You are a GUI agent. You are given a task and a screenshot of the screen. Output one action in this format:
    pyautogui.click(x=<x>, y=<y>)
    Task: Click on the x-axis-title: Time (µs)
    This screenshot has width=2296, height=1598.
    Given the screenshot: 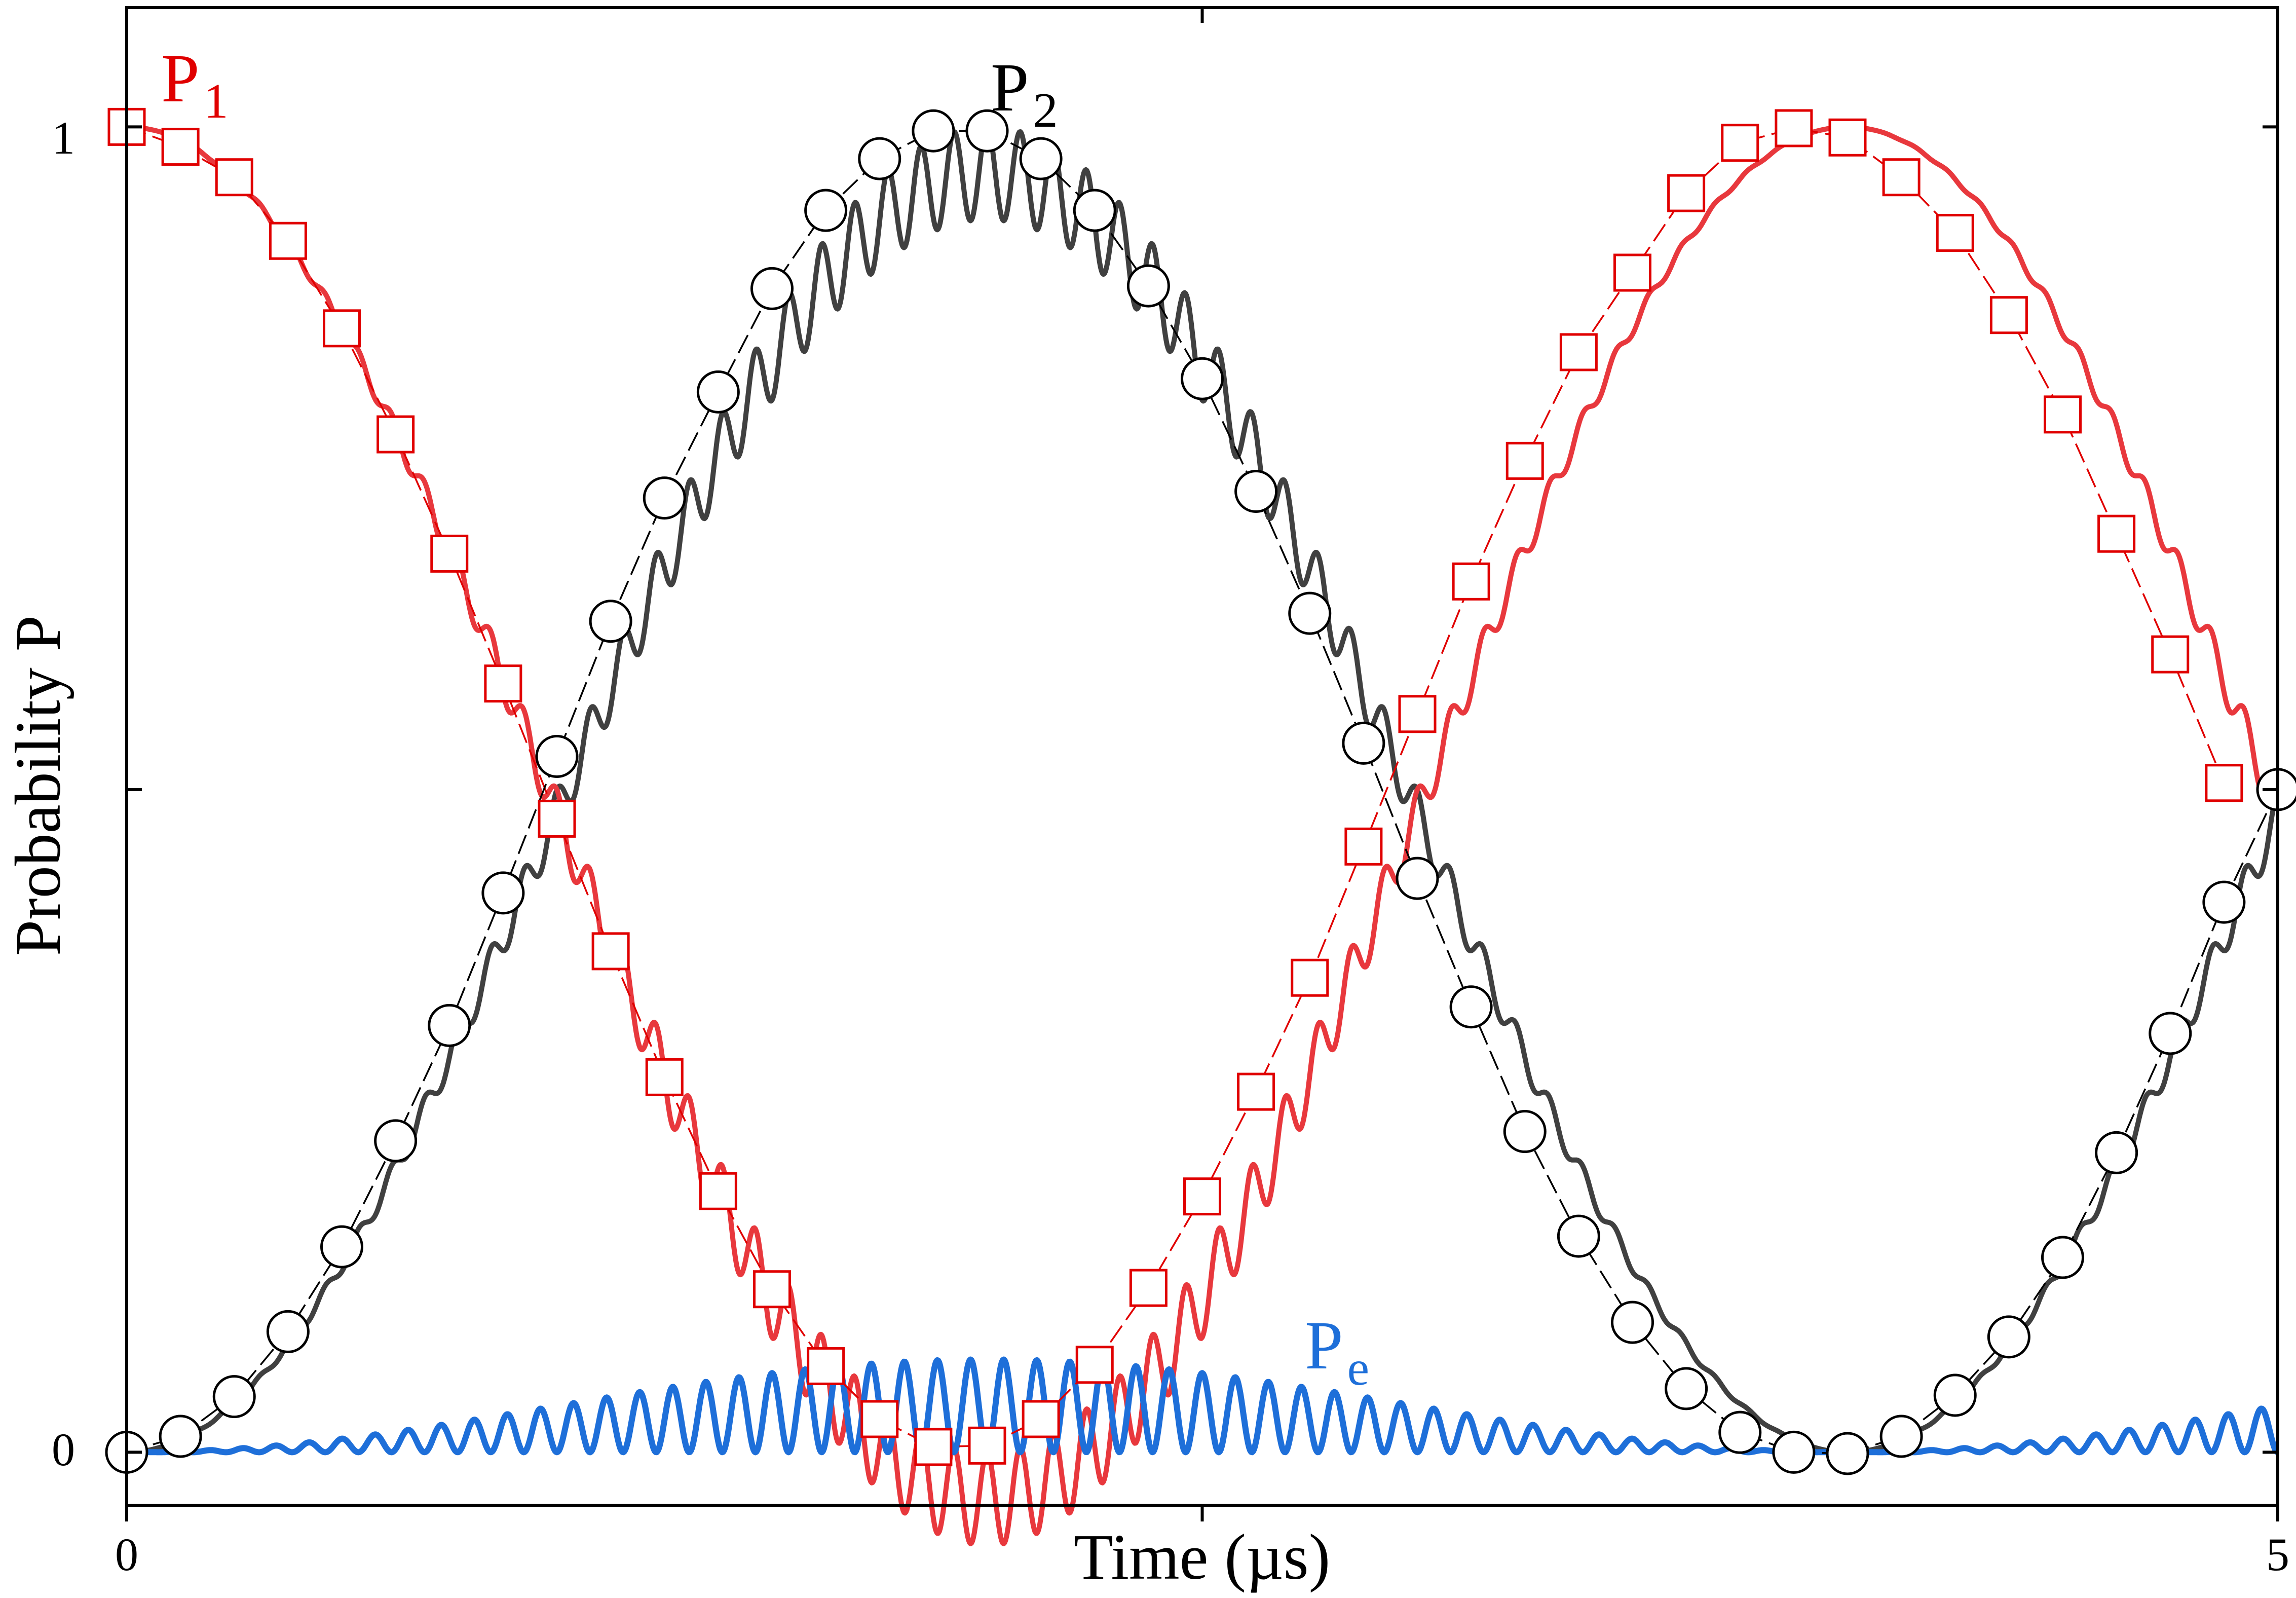 What is the action you would take?
    pyautogui.click(x=1202, y=1557)
    